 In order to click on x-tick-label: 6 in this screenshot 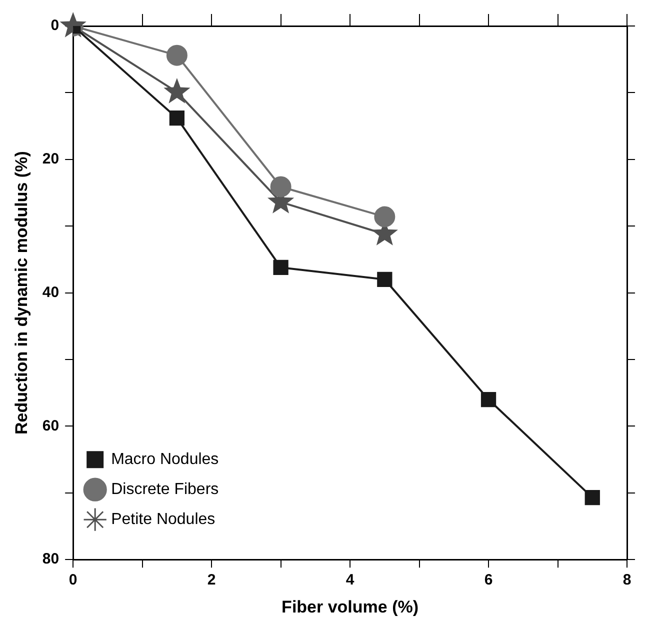, I will do `click(488, 580)`.